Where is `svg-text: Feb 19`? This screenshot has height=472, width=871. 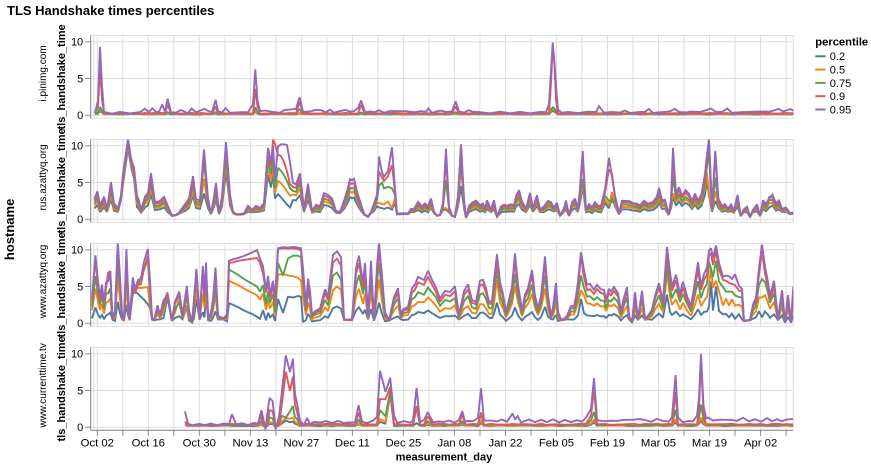 svg-text: Feb 19 is located at coordinates (607, 444).